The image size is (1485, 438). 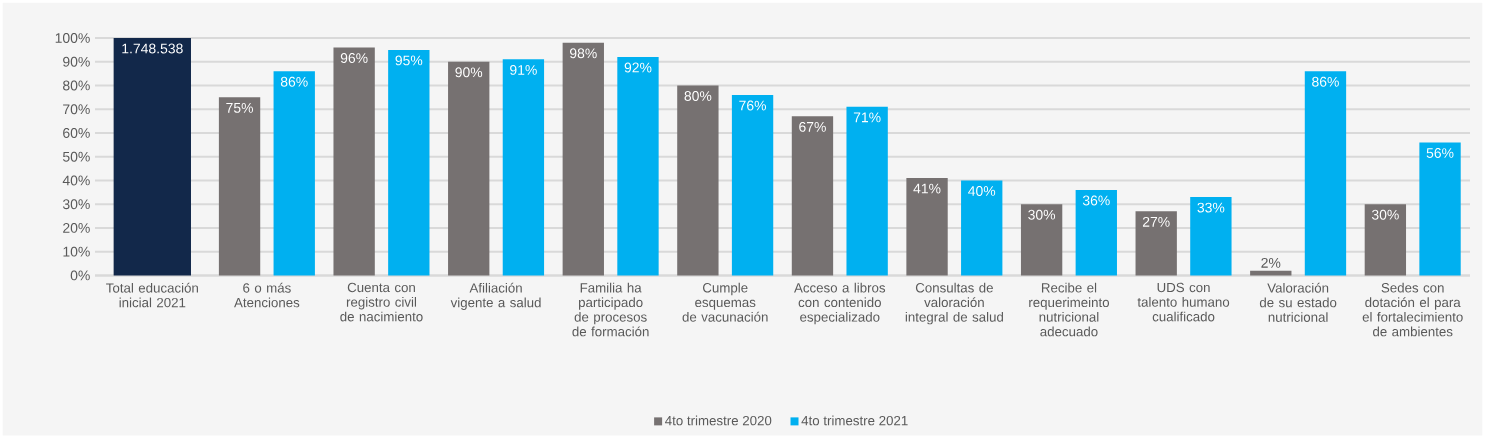 What do you see at coordinates (1156, 221) in the screenshot?
I see `data-label: 27%` at bounding box center [1156, 221].